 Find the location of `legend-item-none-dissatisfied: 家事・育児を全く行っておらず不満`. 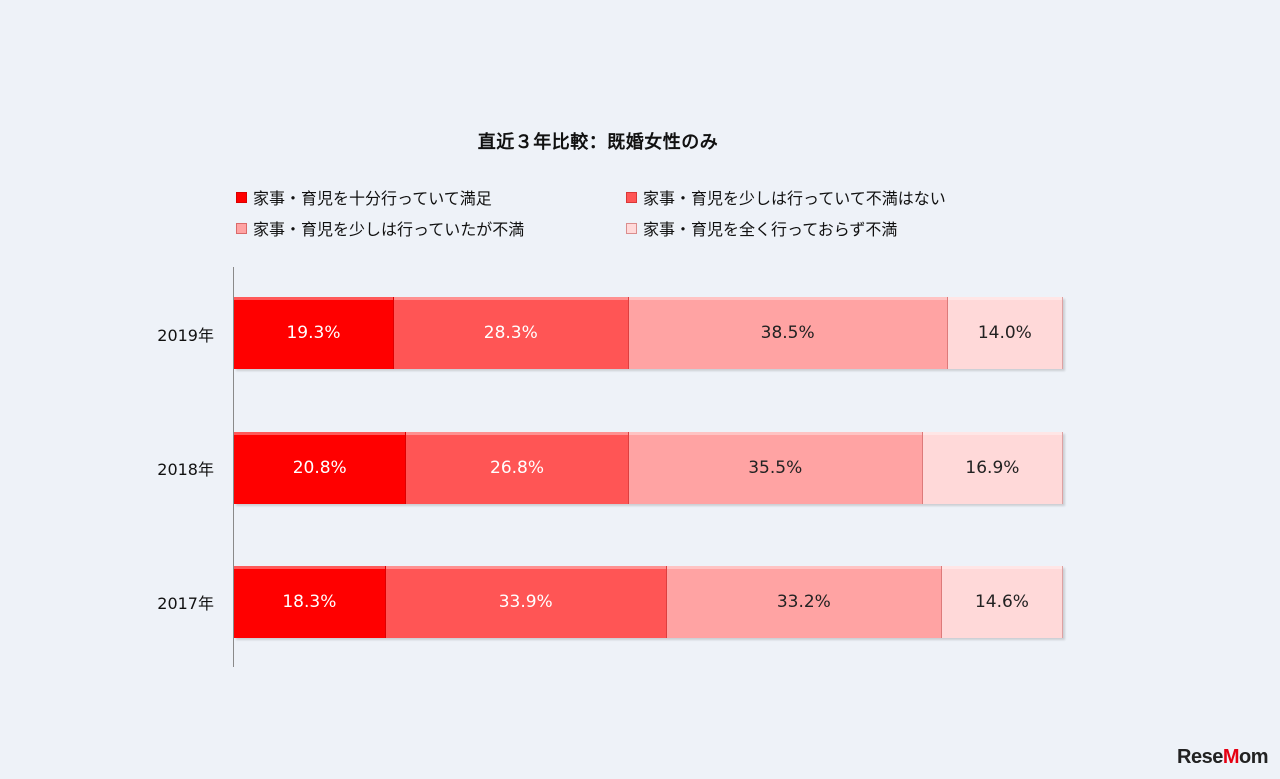

legend-item-none-dissatisfied: 家事・育児を全く行っておらず不満 is located at coordinates (761, 228).